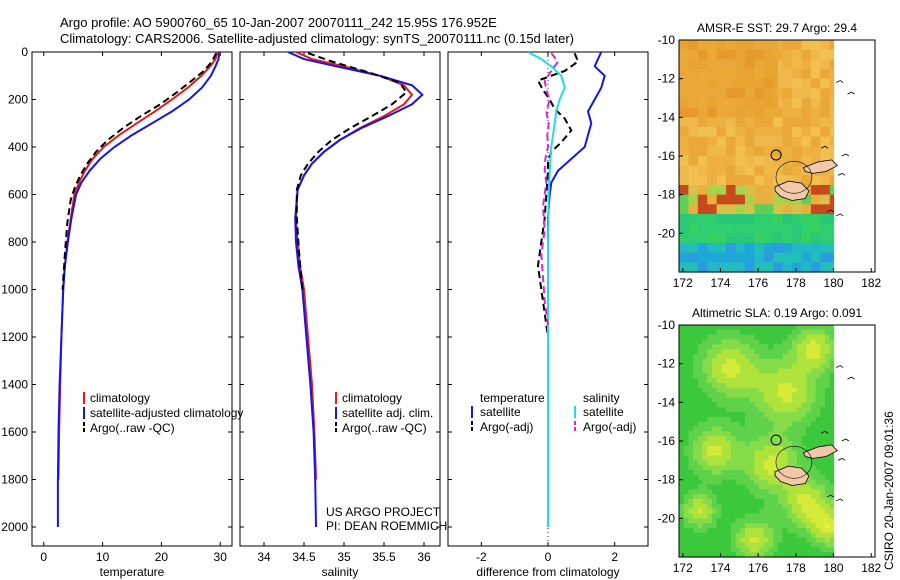 The height and width of the screenshot is (580, 900). What do you see at coordinates (667, 402) in the screenshot?
I see `y-tick-label: -14` at bounding box center [667, 402].